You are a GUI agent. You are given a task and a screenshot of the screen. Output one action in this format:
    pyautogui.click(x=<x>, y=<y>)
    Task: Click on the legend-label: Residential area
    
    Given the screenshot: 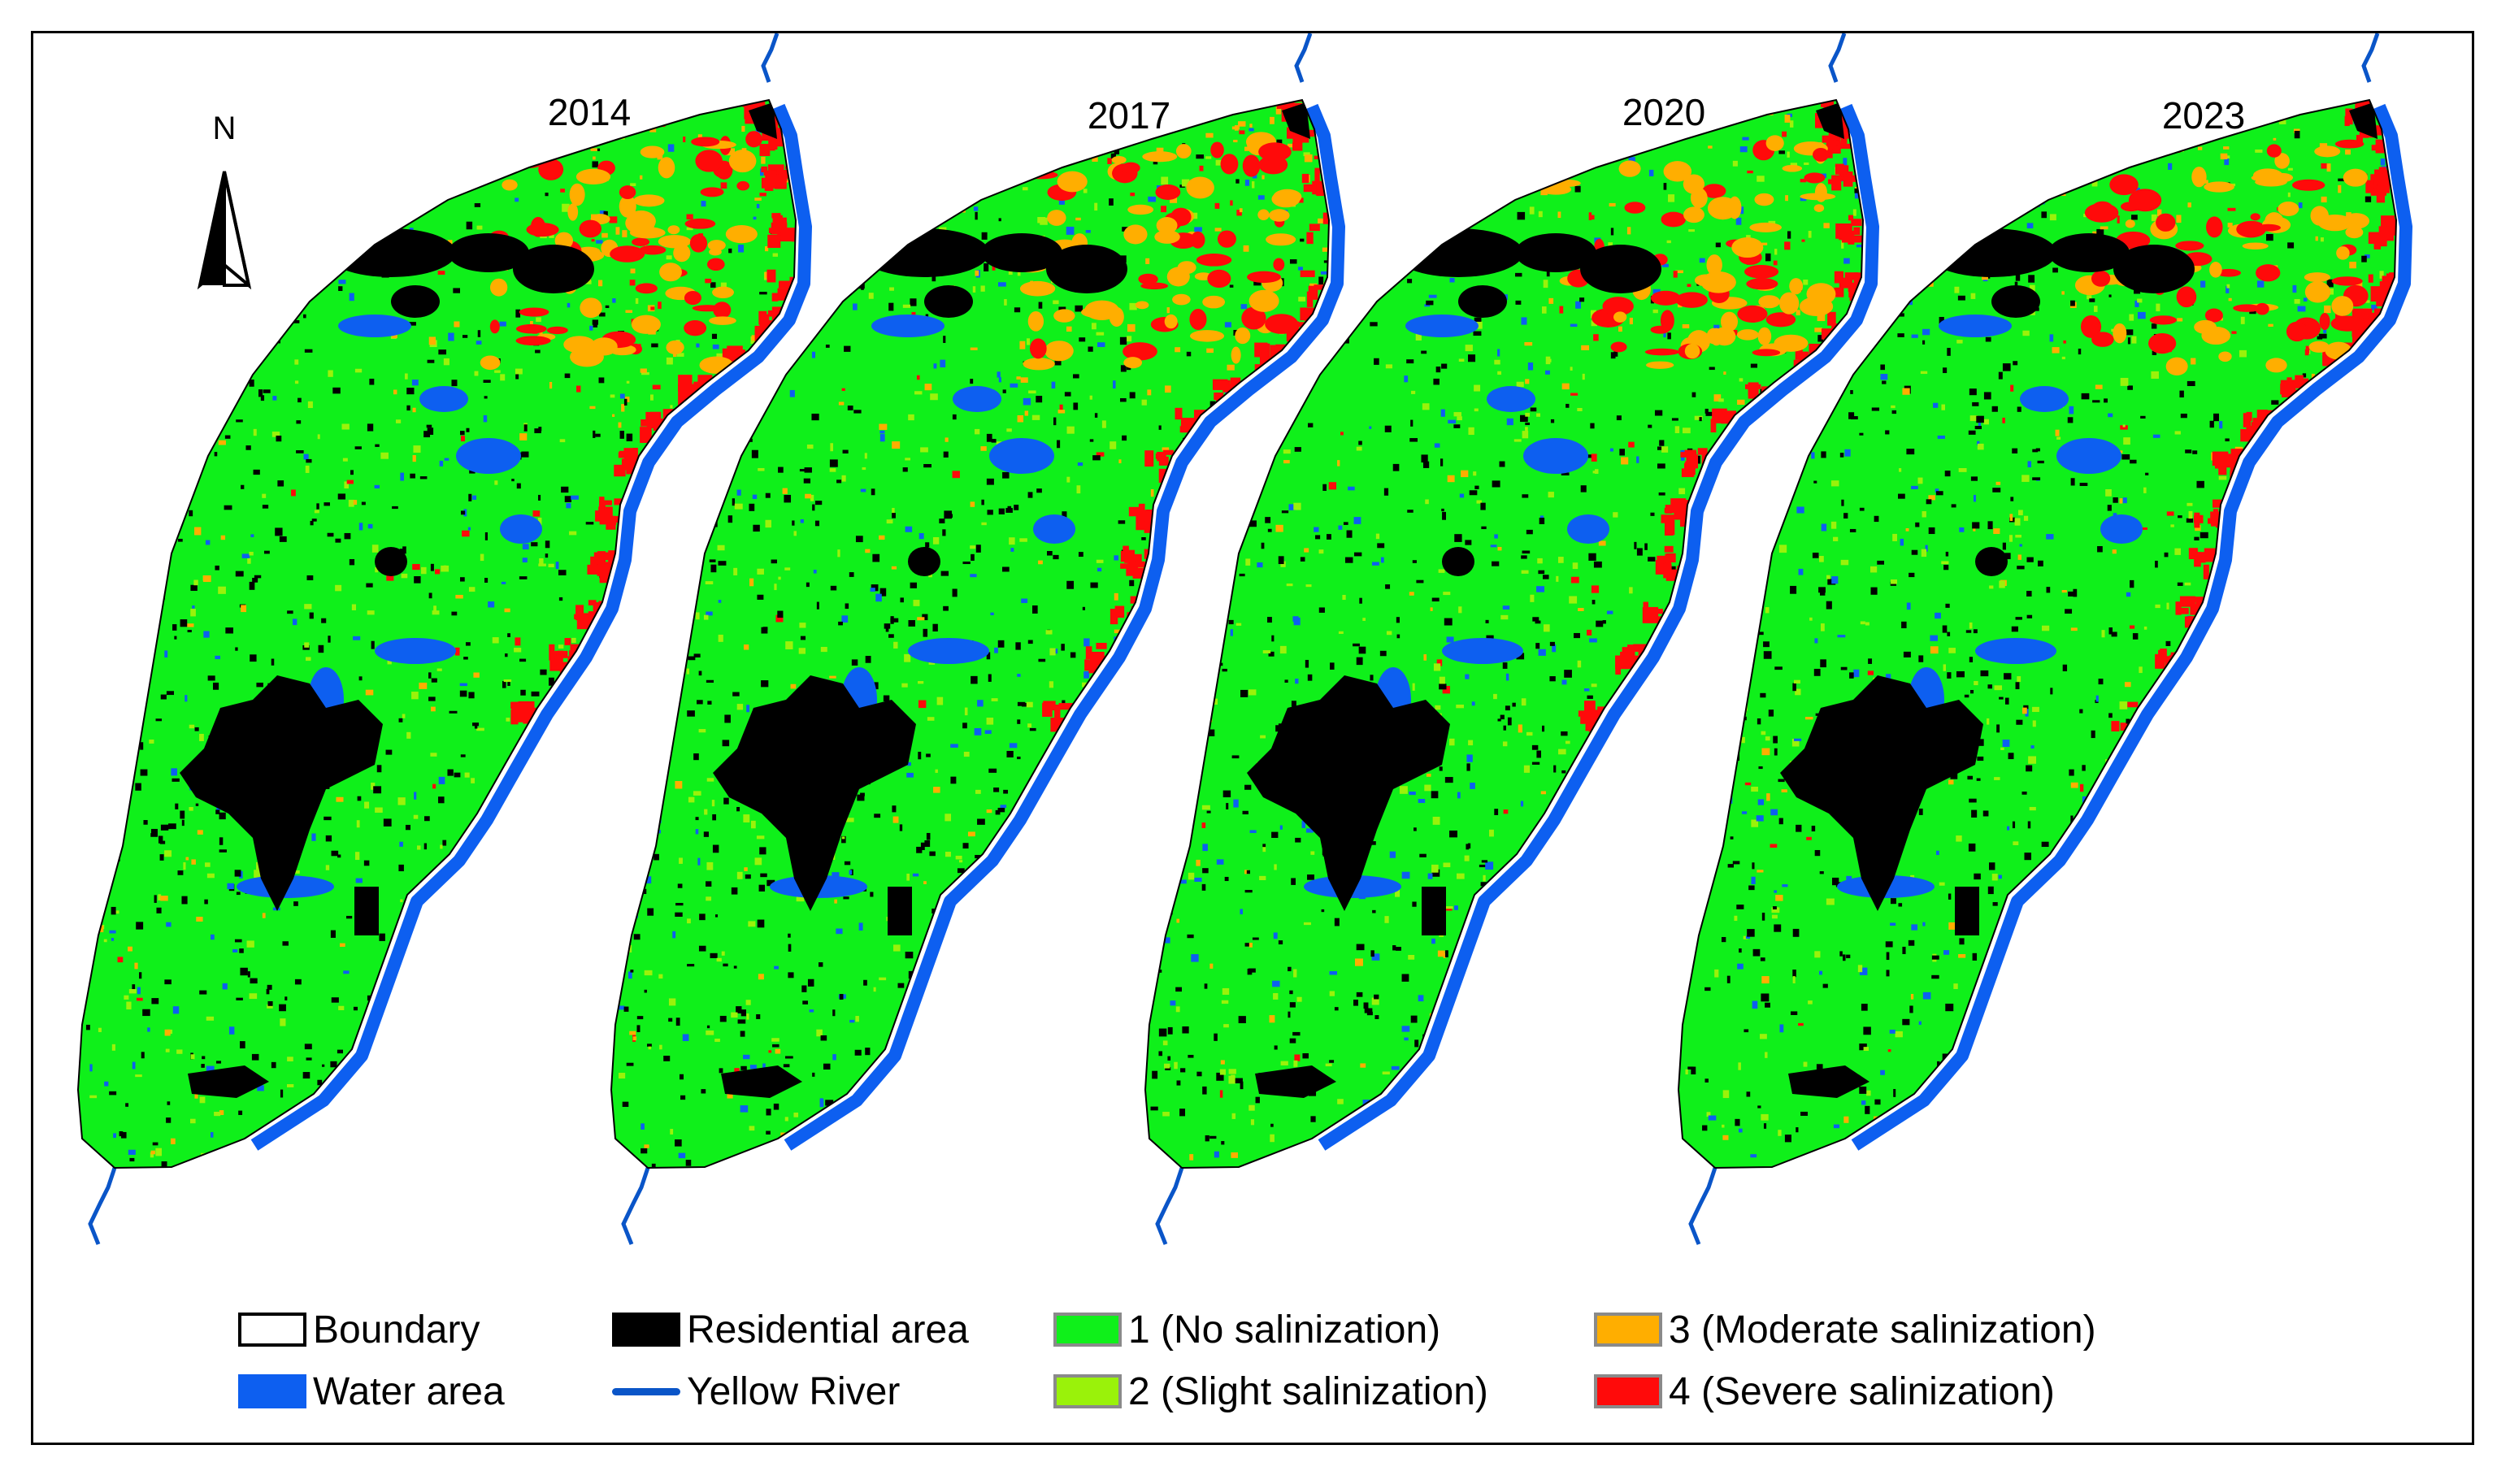 What is the action you would take?
    pyautogui.click(x=828, y=1330)
    